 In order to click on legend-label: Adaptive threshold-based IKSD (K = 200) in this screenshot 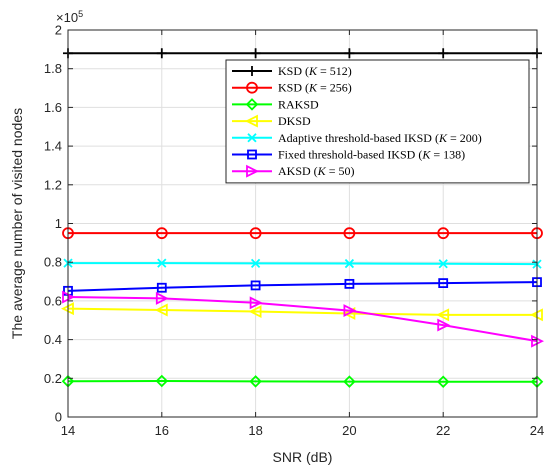, I will do `click(380, 138)`.